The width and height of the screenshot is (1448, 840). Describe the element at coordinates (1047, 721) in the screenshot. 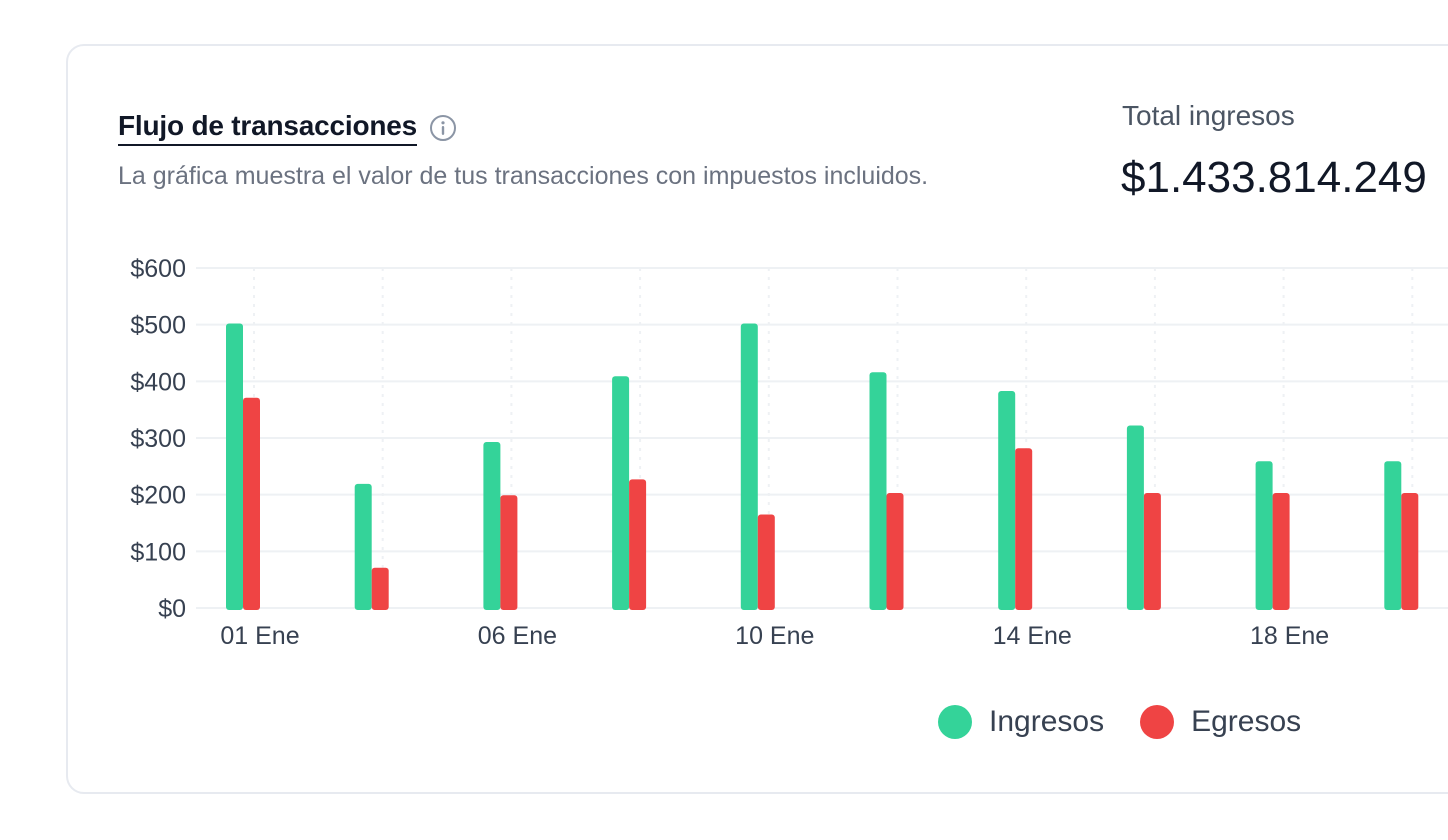

I see `legend-label-ingresos: Ingresos` at that location.